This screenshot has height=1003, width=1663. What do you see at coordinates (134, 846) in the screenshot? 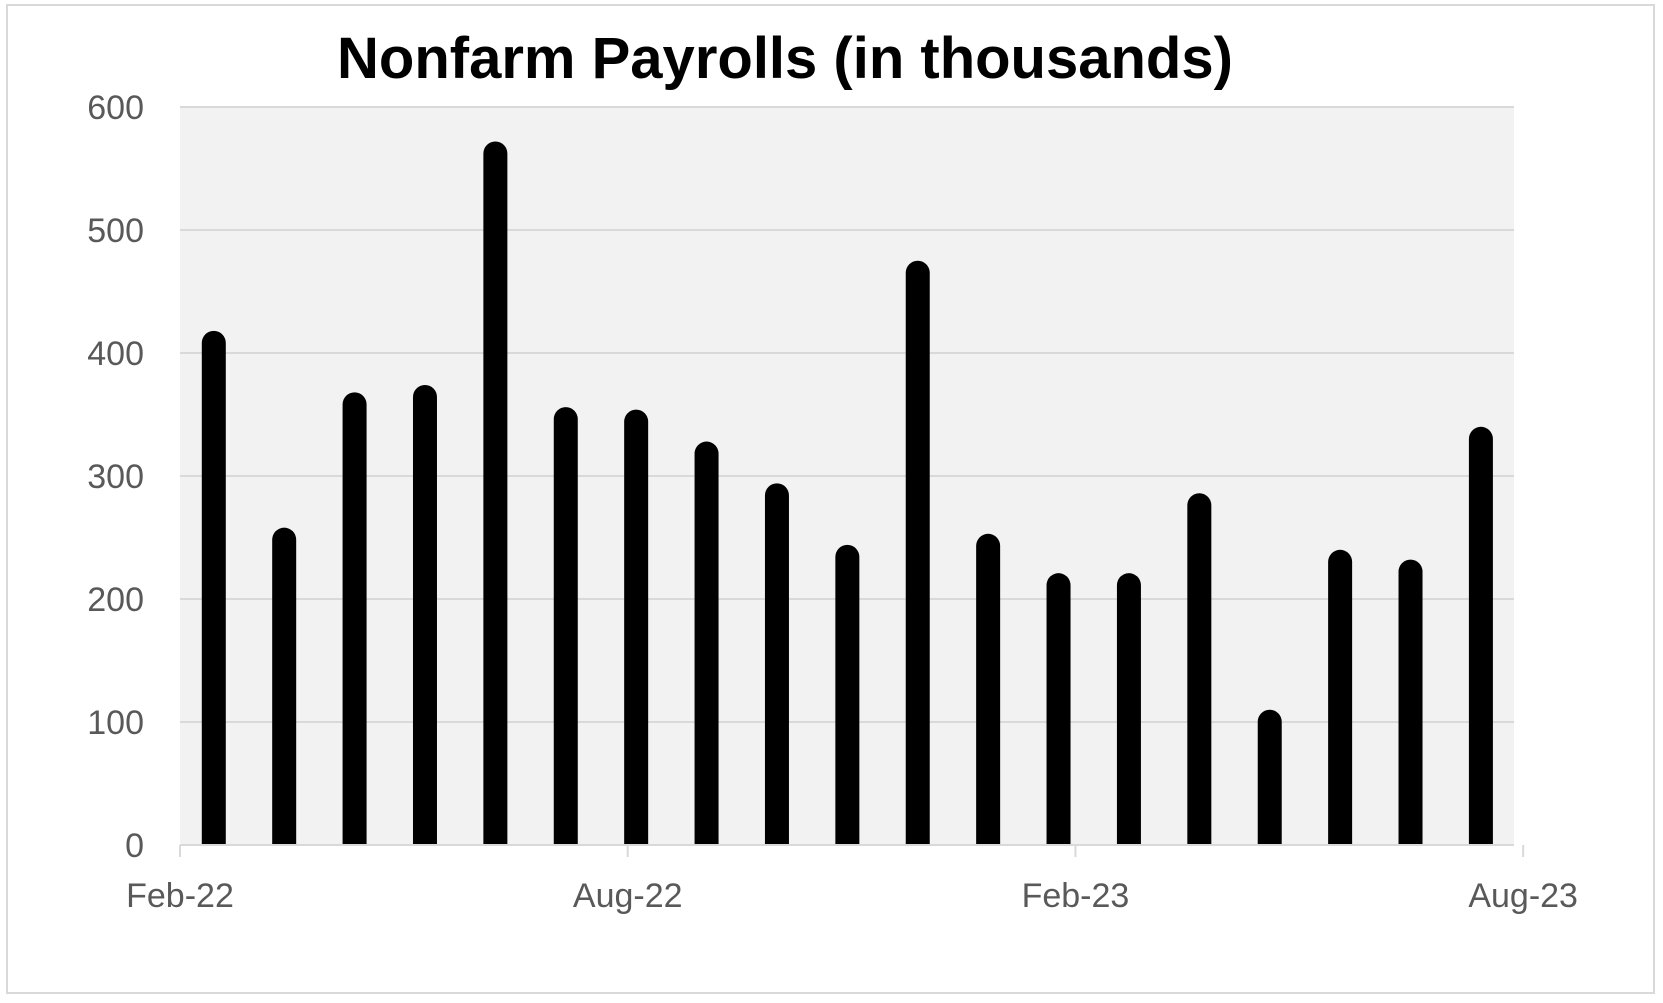
I see `y-tick-label: 0` at bounding box center [134, 846].